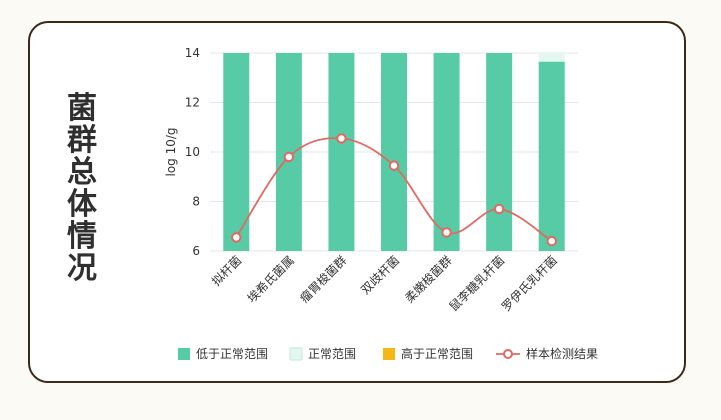 Image resolution: width=721 pixels, height=420 pixels. Describe the element at coordinates (192, 103) in the screenshot. I see `y-tick-label: 12` at that location.